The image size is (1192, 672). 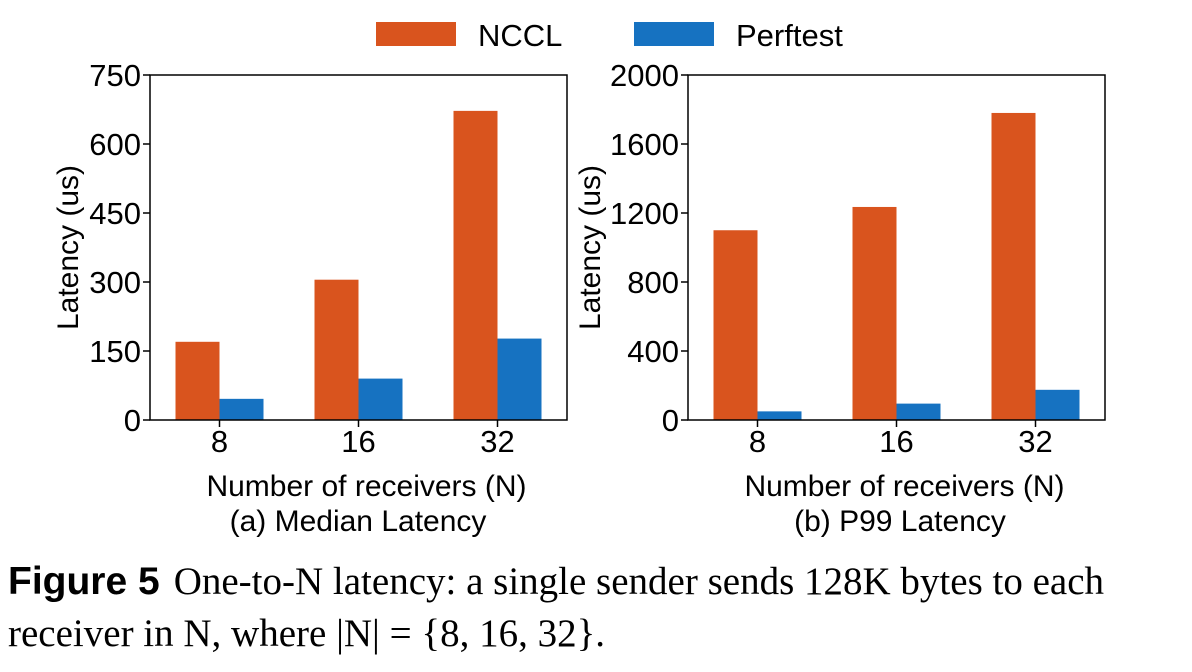 What do you see at coordinates (520, 35) in the screenshot?
I see `legend-label-nccl: NCCL` at bounding box center [520, 35].